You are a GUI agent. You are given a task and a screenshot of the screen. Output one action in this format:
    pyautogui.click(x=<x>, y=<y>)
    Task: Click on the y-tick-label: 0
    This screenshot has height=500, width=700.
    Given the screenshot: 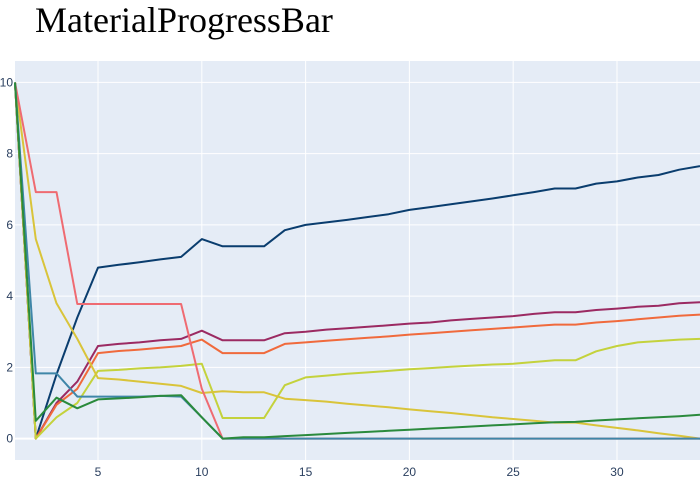 What is the action you would take?
    pyautogui.click(x=9, y=439)
    